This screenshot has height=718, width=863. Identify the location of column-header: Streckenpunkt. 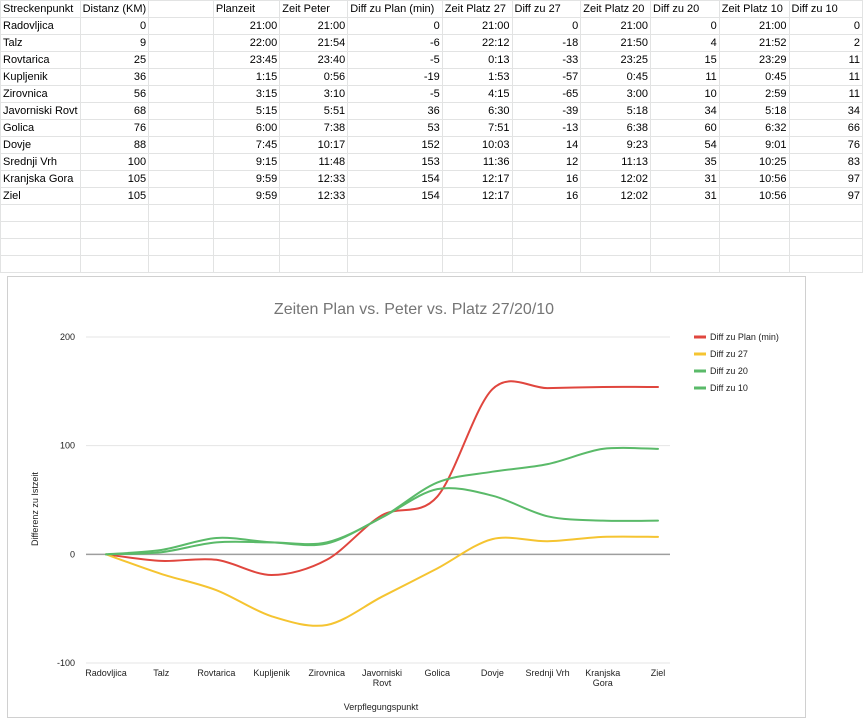
(40, 9).